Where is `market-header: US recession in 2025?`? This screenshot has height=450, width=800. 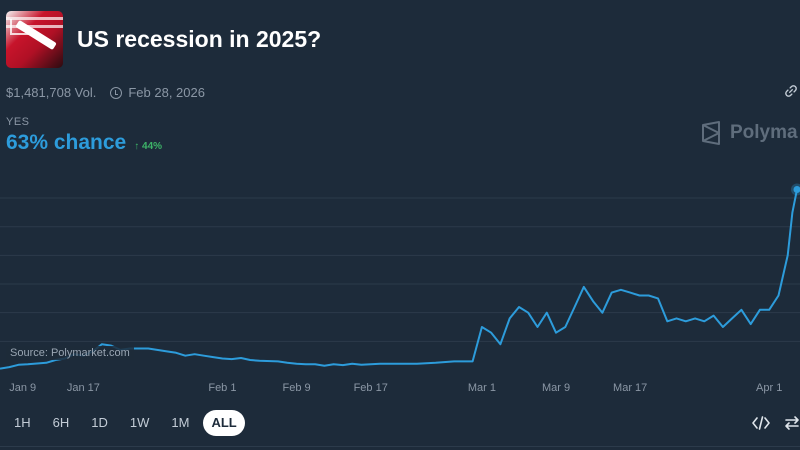
market-header: US recession in 2025? is located at coordinates (163, 39).